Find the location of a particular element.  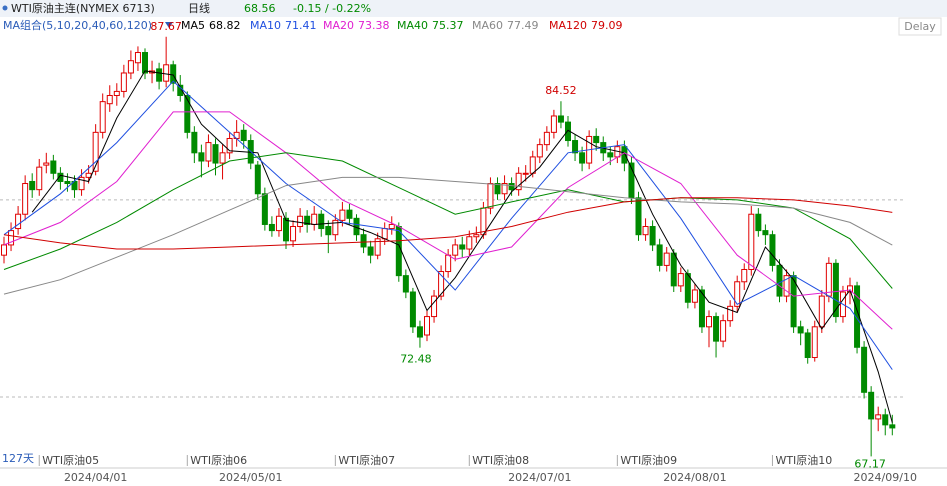

x-tick-label: 2024/05/01 is located at coordinates (250, 477).